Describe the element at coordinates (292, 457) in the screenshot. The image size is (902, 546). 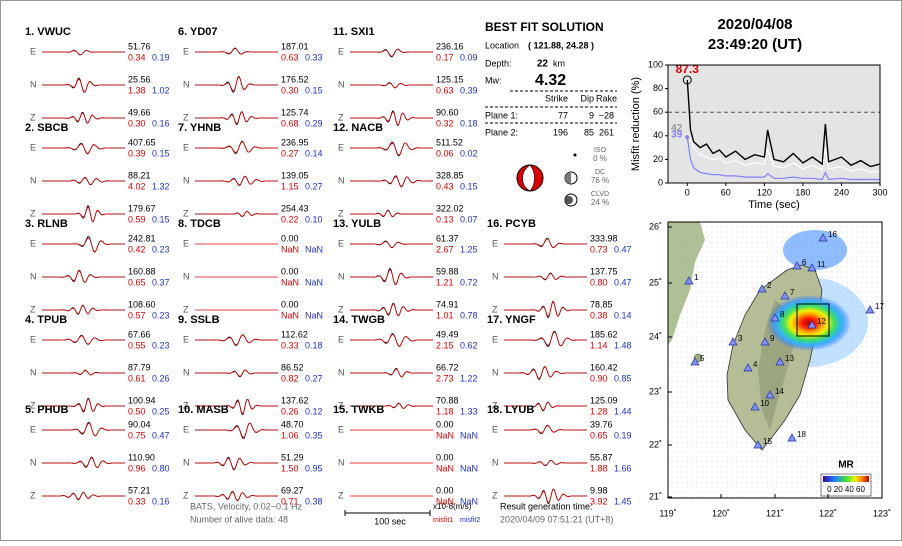
I see `amplitude: 51.29` at that location.